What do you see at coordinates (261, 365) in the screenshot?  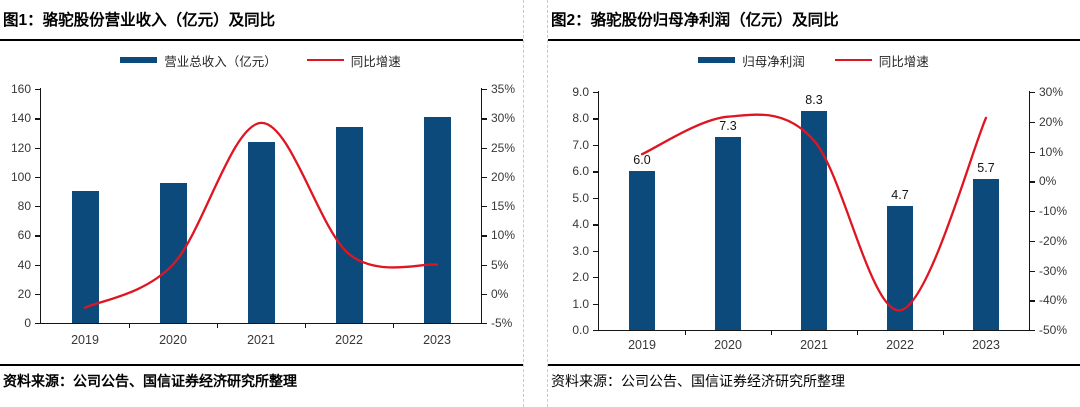 I see `figure1-source-divider` at bounding box center [261, 365].